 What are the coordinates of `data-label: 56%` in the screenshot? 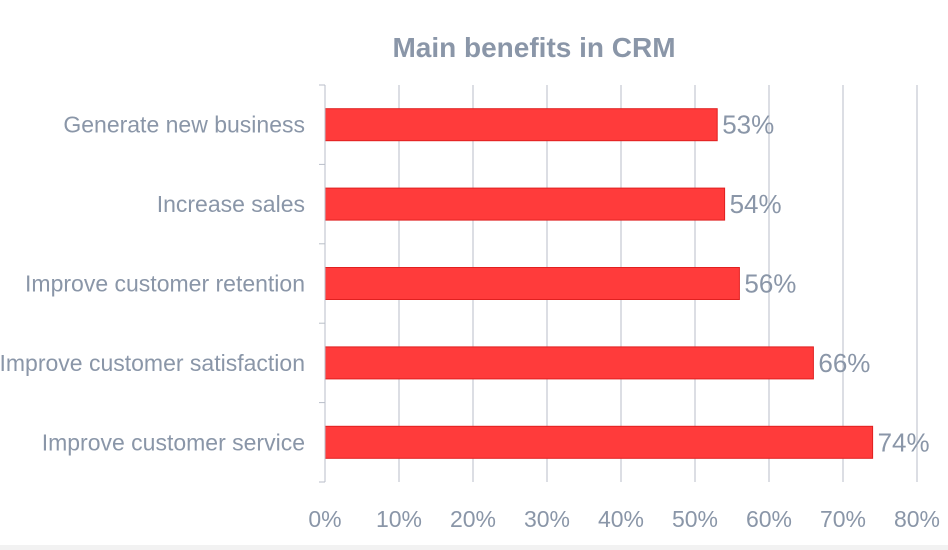 It's located at (770, 284).